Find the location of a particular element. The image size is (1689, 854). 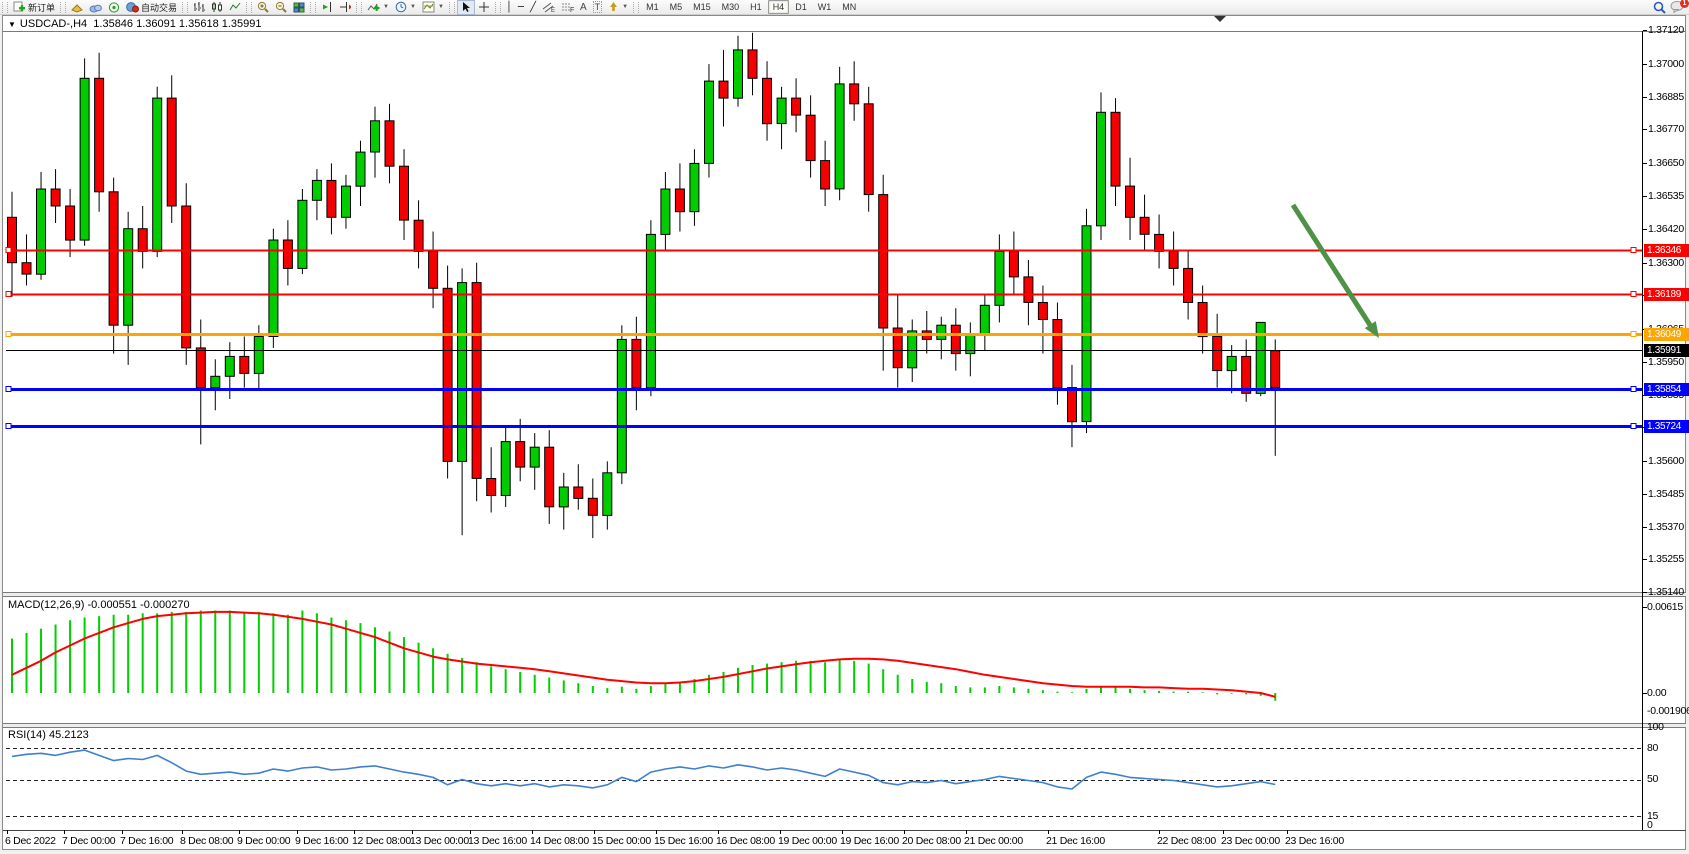

trendline-button: ╱ is located at coordinates (533, 7).